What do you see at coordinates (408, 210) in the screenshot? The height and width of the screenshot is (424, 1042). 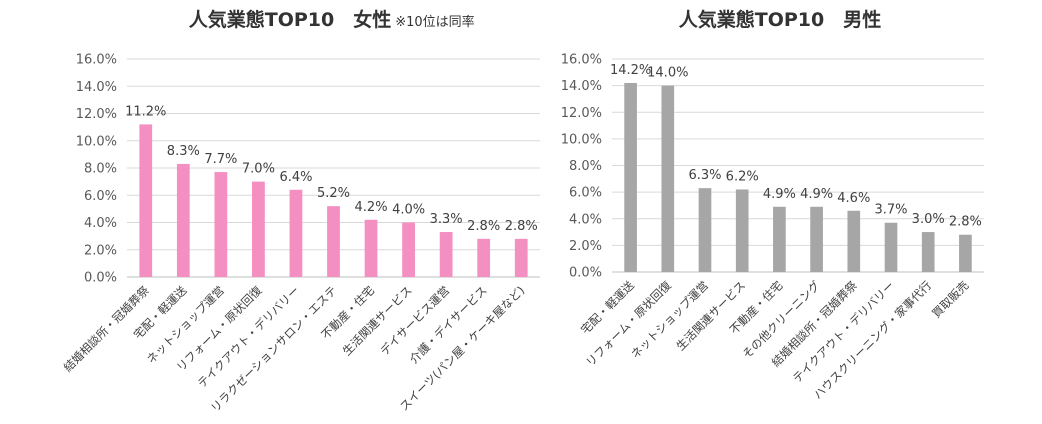 I see `female-data-label: 4.0%` at bounding box center [408, 210].